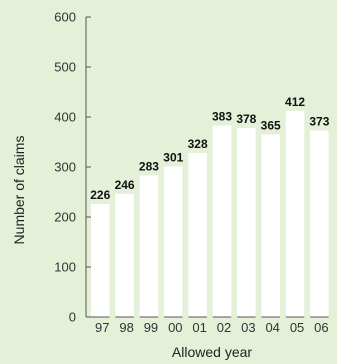  I want to click on y-tick-label-0: 0, so click(72, 317).